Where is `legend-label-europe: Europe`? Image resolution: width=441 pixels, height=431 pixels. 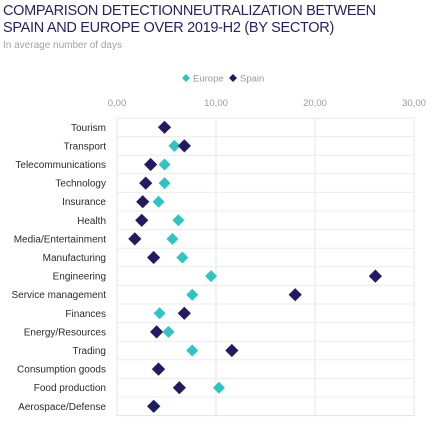
legend-label-europe: Europe is located at coordinates (208, 79).